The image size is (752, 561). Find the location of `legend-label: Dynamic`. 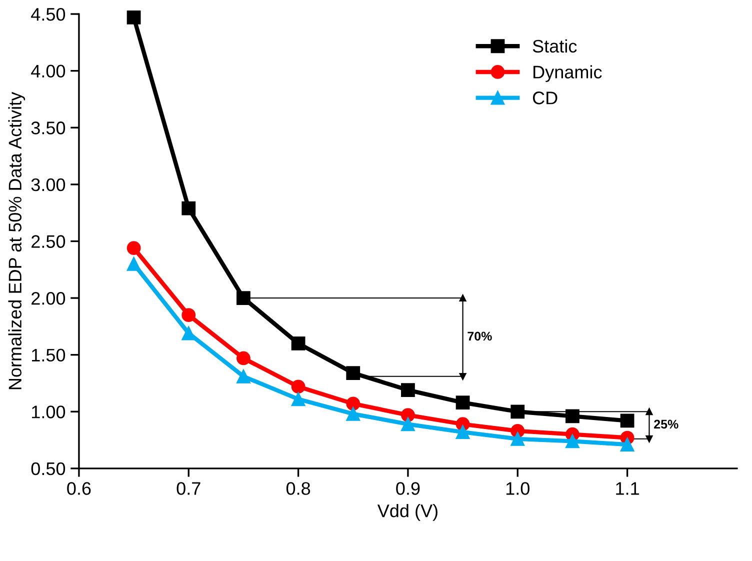

legend-label: Dynamic is located at coordinates (568, 73).